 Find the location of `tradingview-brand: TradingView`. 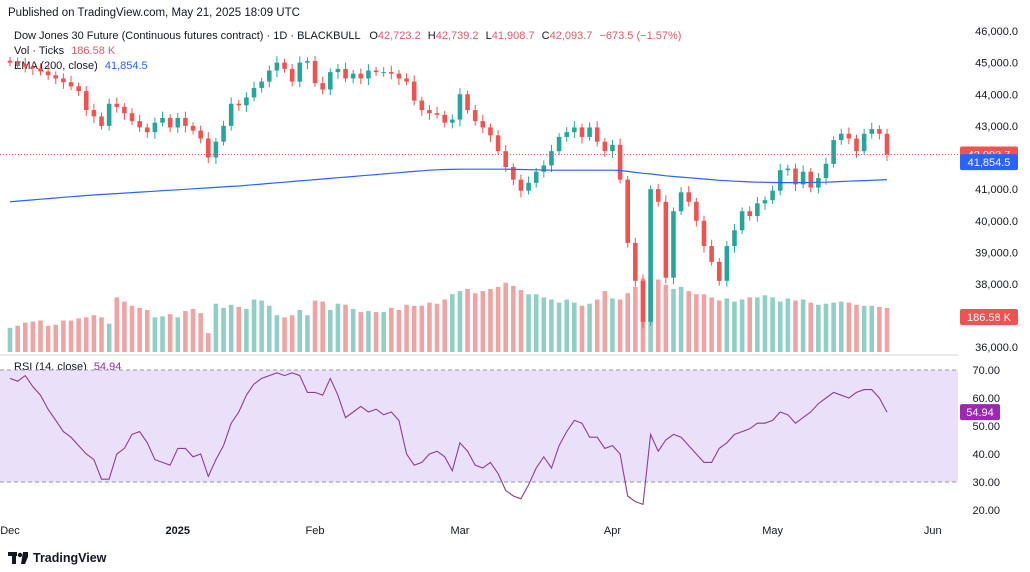

tradingview-brand: TradingView is located at coordinates (57, 558).